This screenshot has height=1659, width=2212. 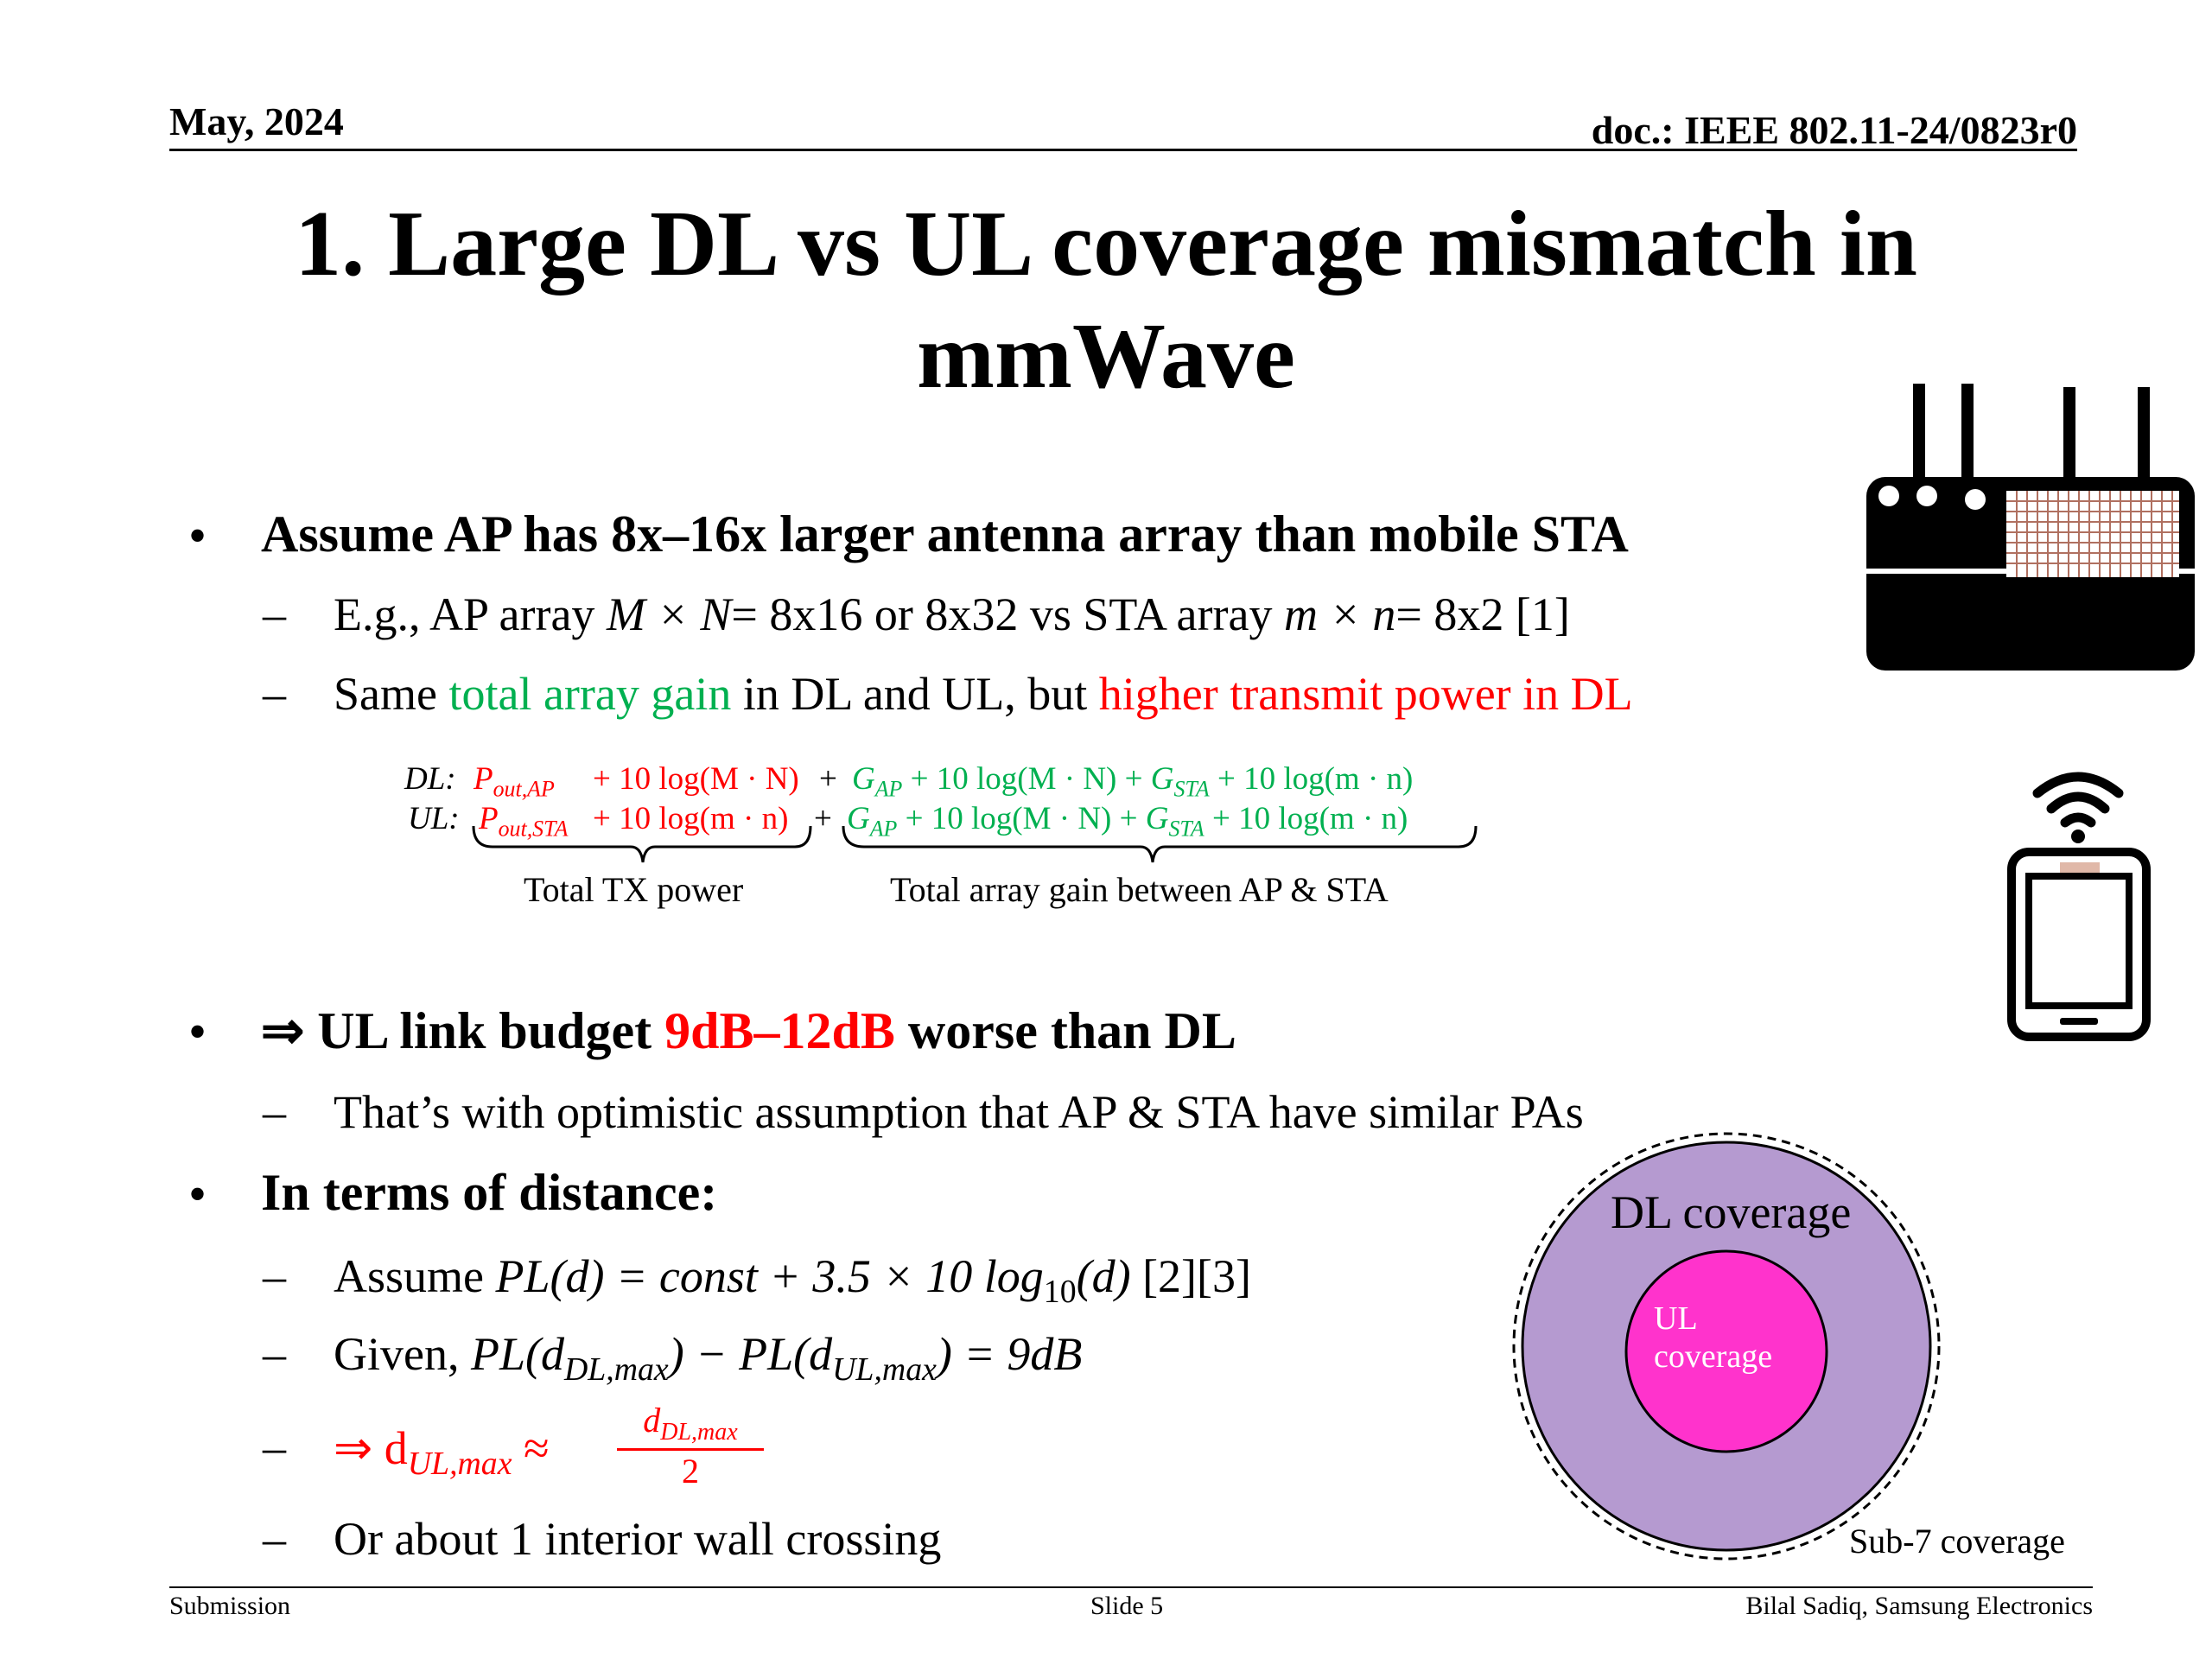 What do you see at coordinates (1123, 150) in the screenshot?
I see `header-rule` at bounding box center [1123, 150].